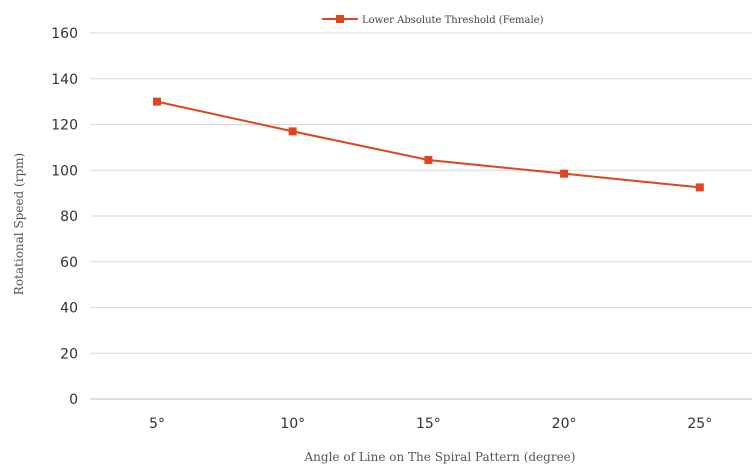  Describe the element at coordinates (292, 424) in the screenshot. I see `x-tick-label: 10°` at that location.